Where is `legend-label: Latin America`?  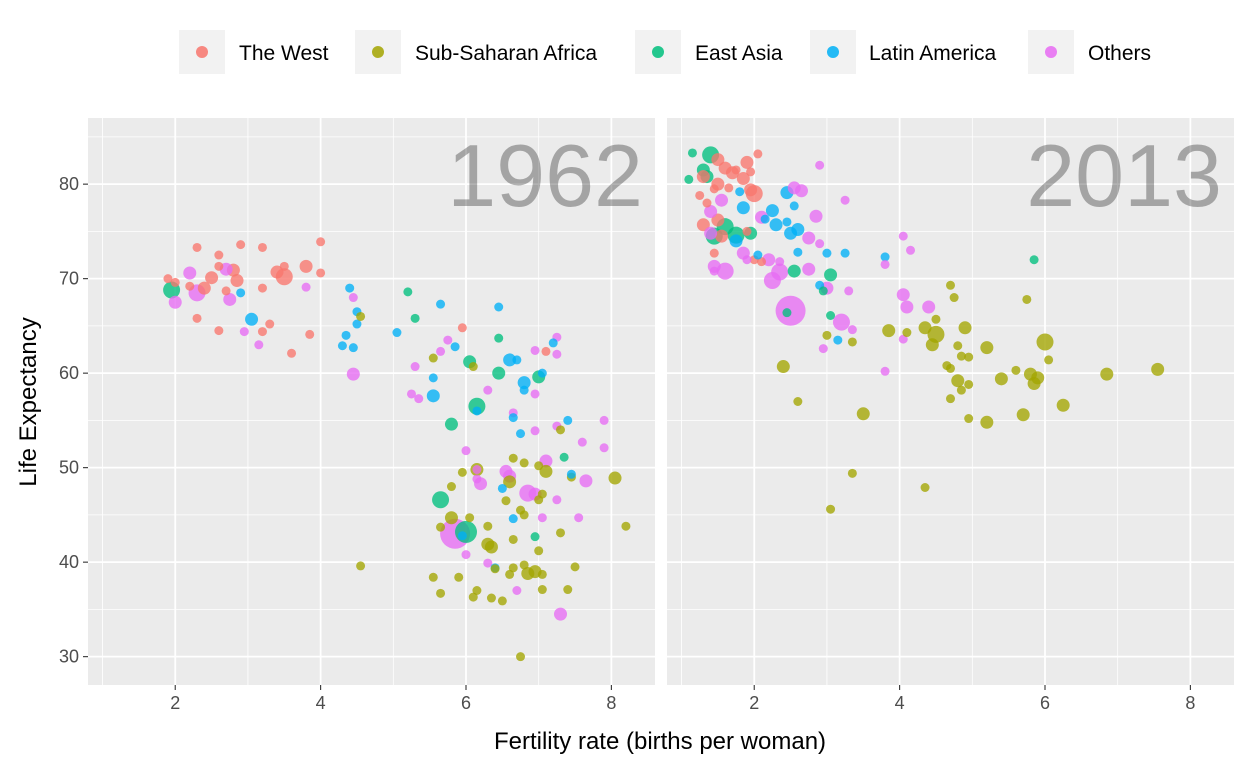
legend-label: Latin America is located at coordinates (933, 53).